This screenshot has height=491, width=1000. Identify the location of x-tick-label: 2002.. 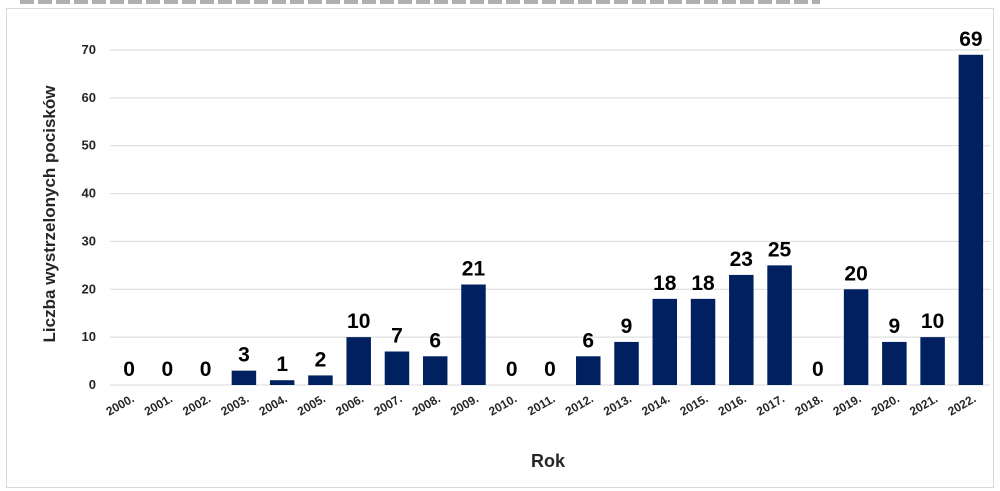
(196, 404).